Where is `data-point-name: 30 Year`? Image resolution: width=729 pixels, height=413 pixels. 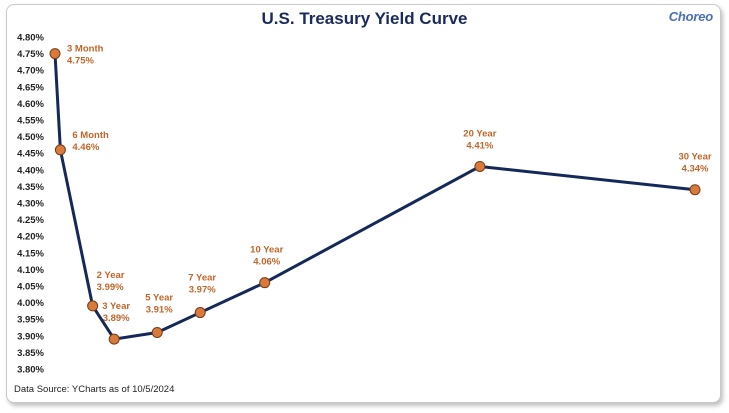 data-point-name: 30 Year is located at coordinates (694, 157).